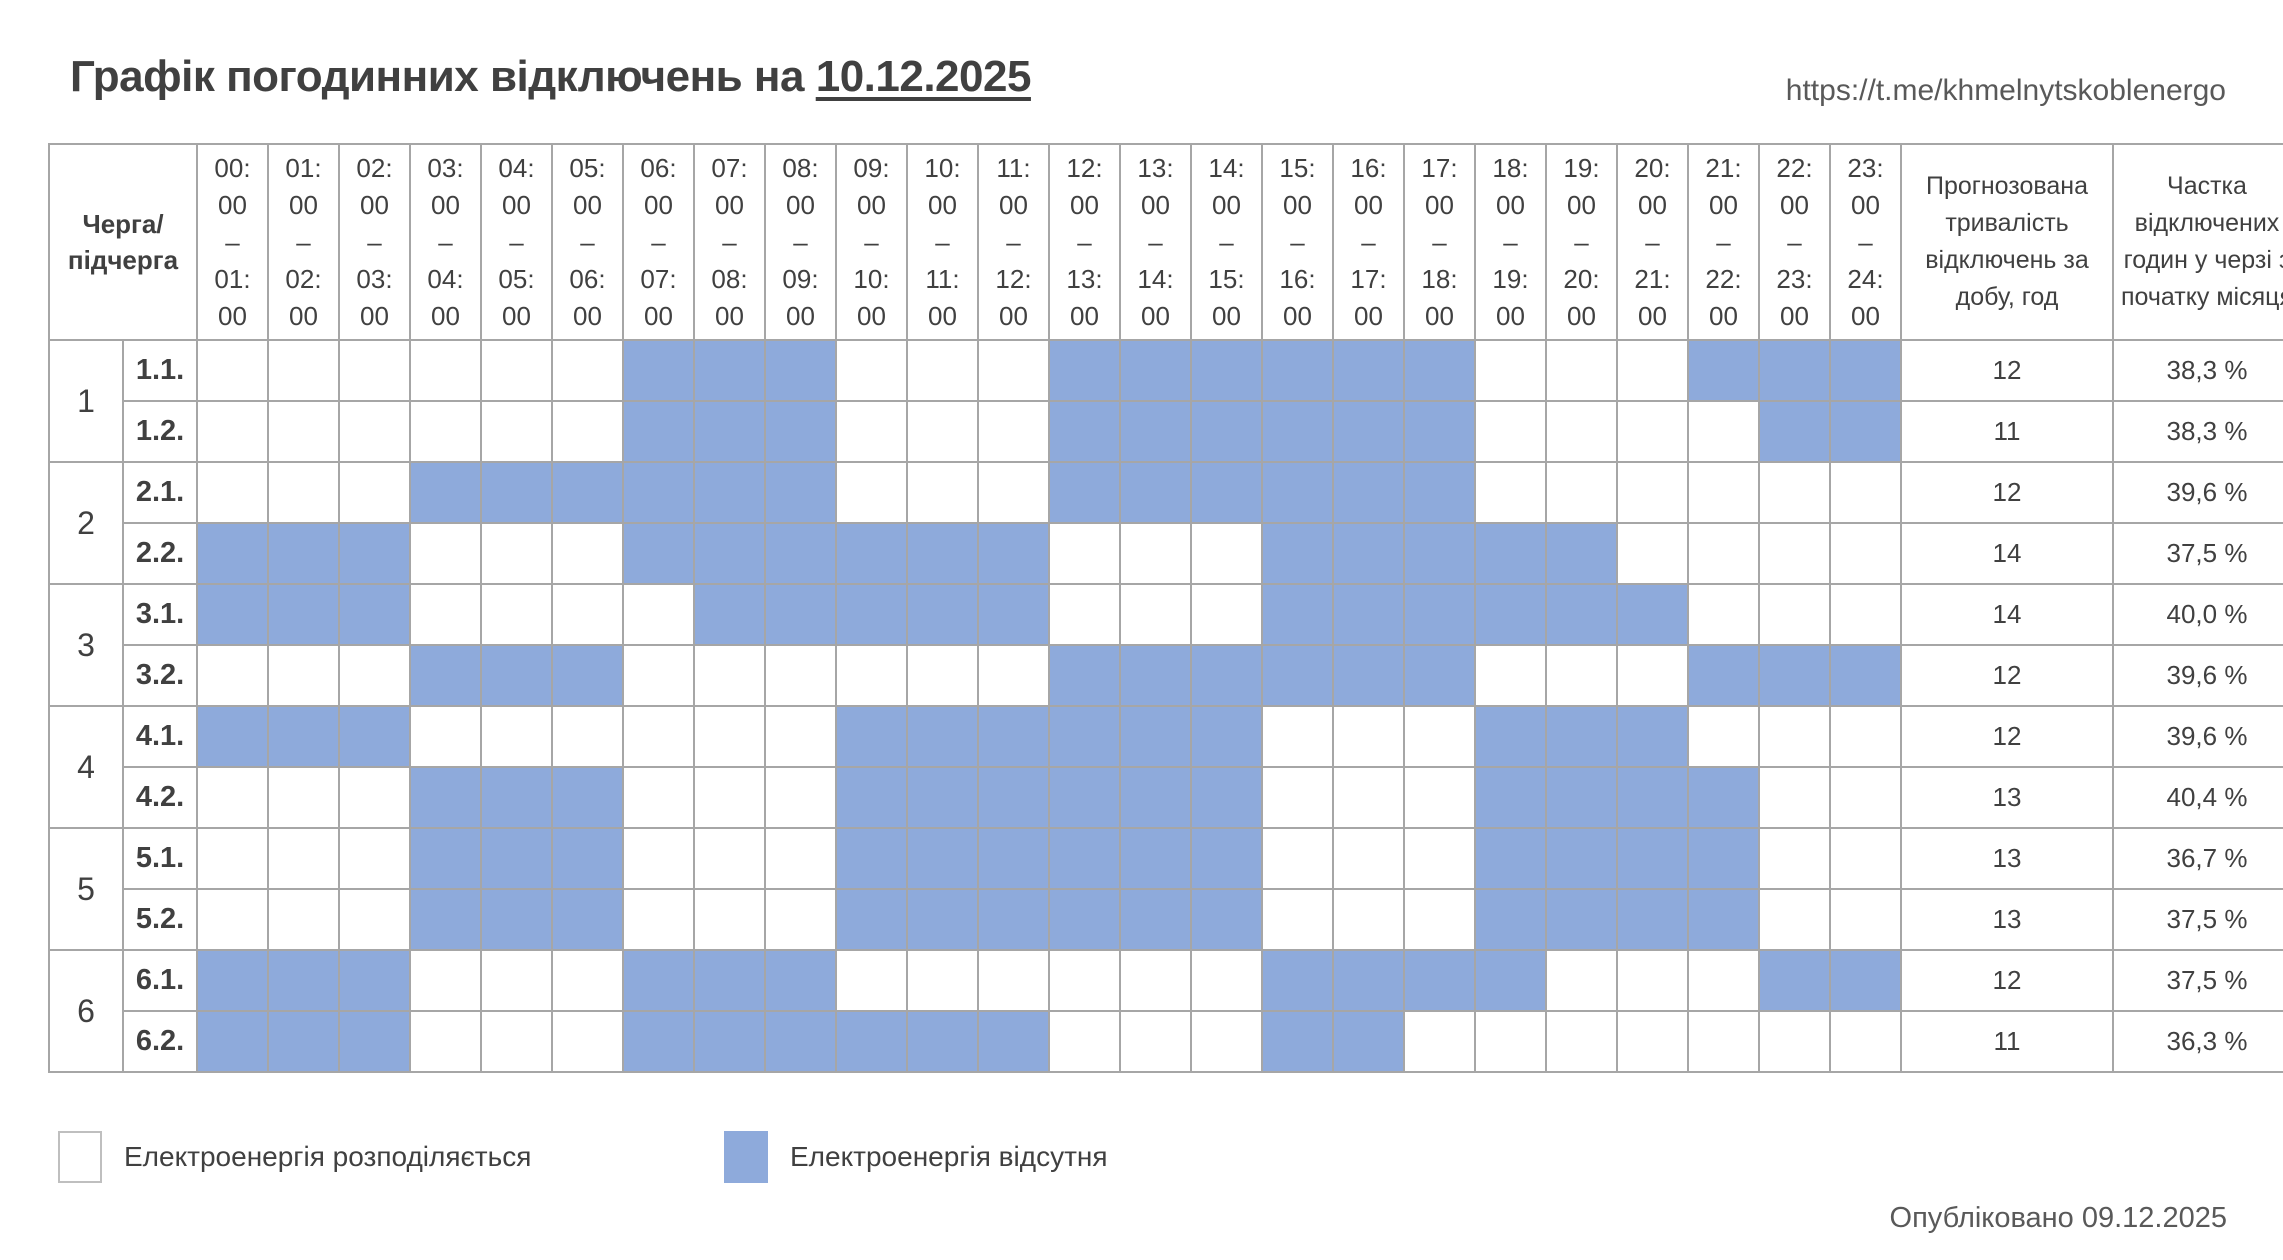 This screenshot has height=1260, width=2283. What do you see at coordinates (2197, 370) in the screenshot?
I see `share-cell: 38,3 %` at bounding box center [2197, 370].